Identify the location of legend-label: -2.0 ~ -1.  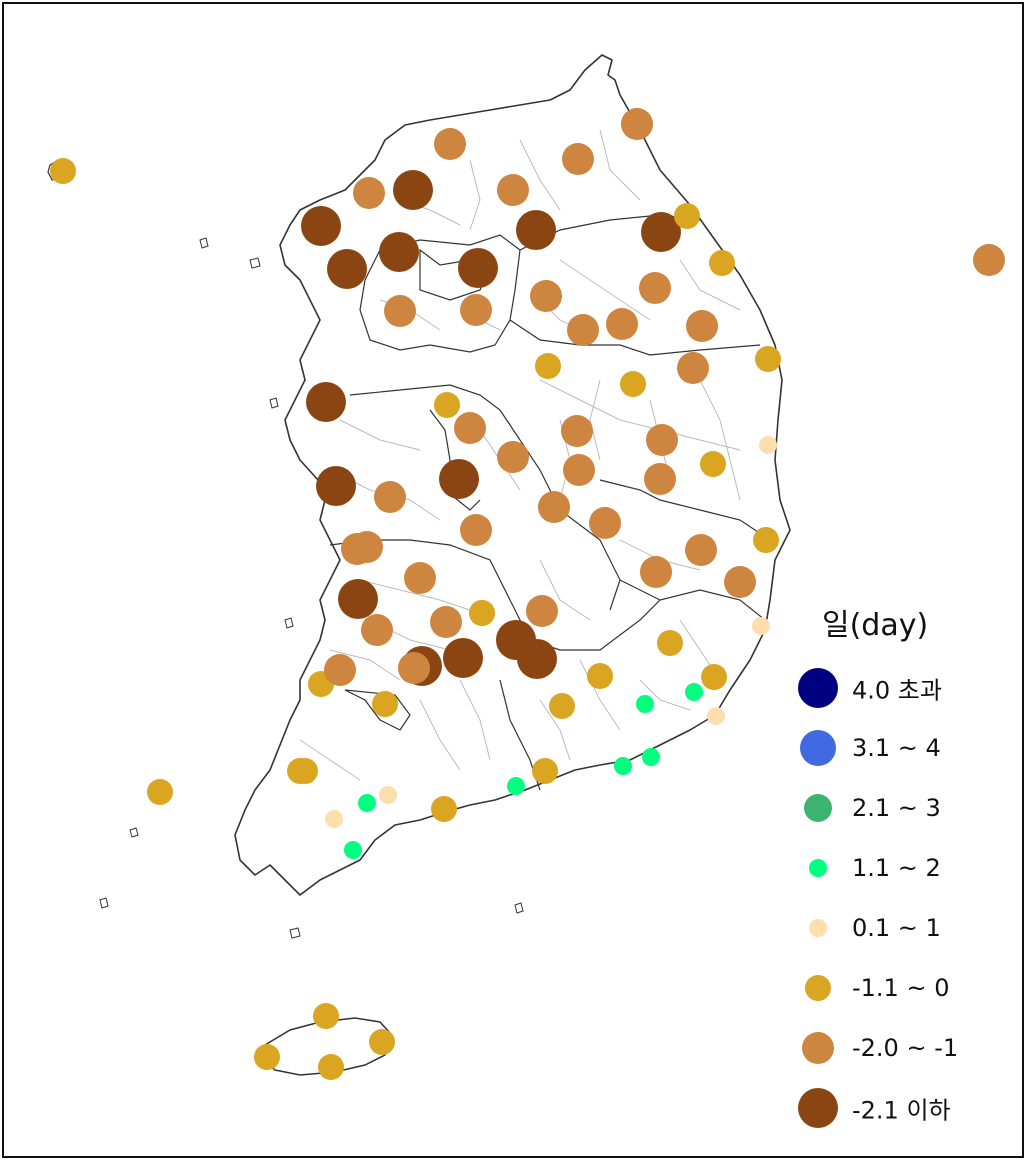
(905, 1048).